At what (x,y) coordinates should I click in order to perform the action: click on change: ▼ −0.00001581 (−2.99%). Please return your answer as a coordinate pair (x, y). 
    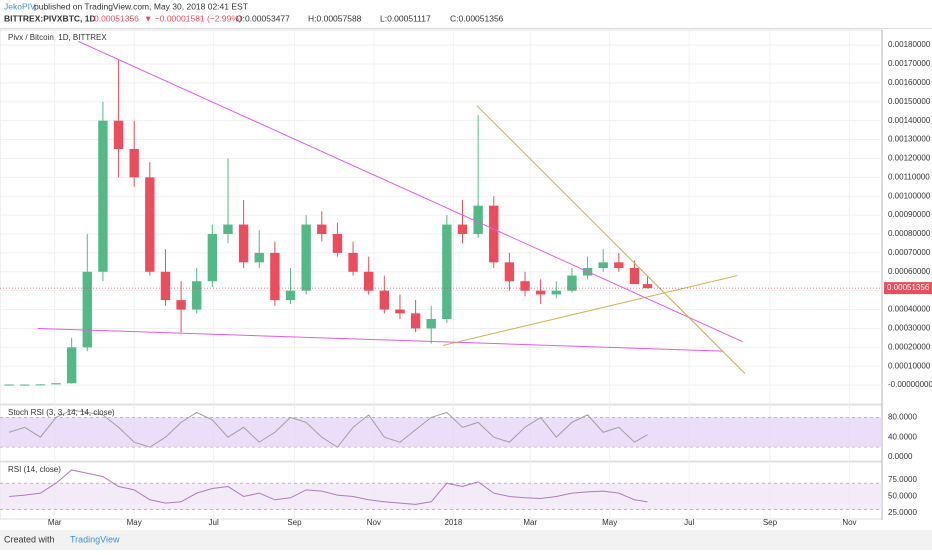
    Looking at the image, I should click on (193, 18).